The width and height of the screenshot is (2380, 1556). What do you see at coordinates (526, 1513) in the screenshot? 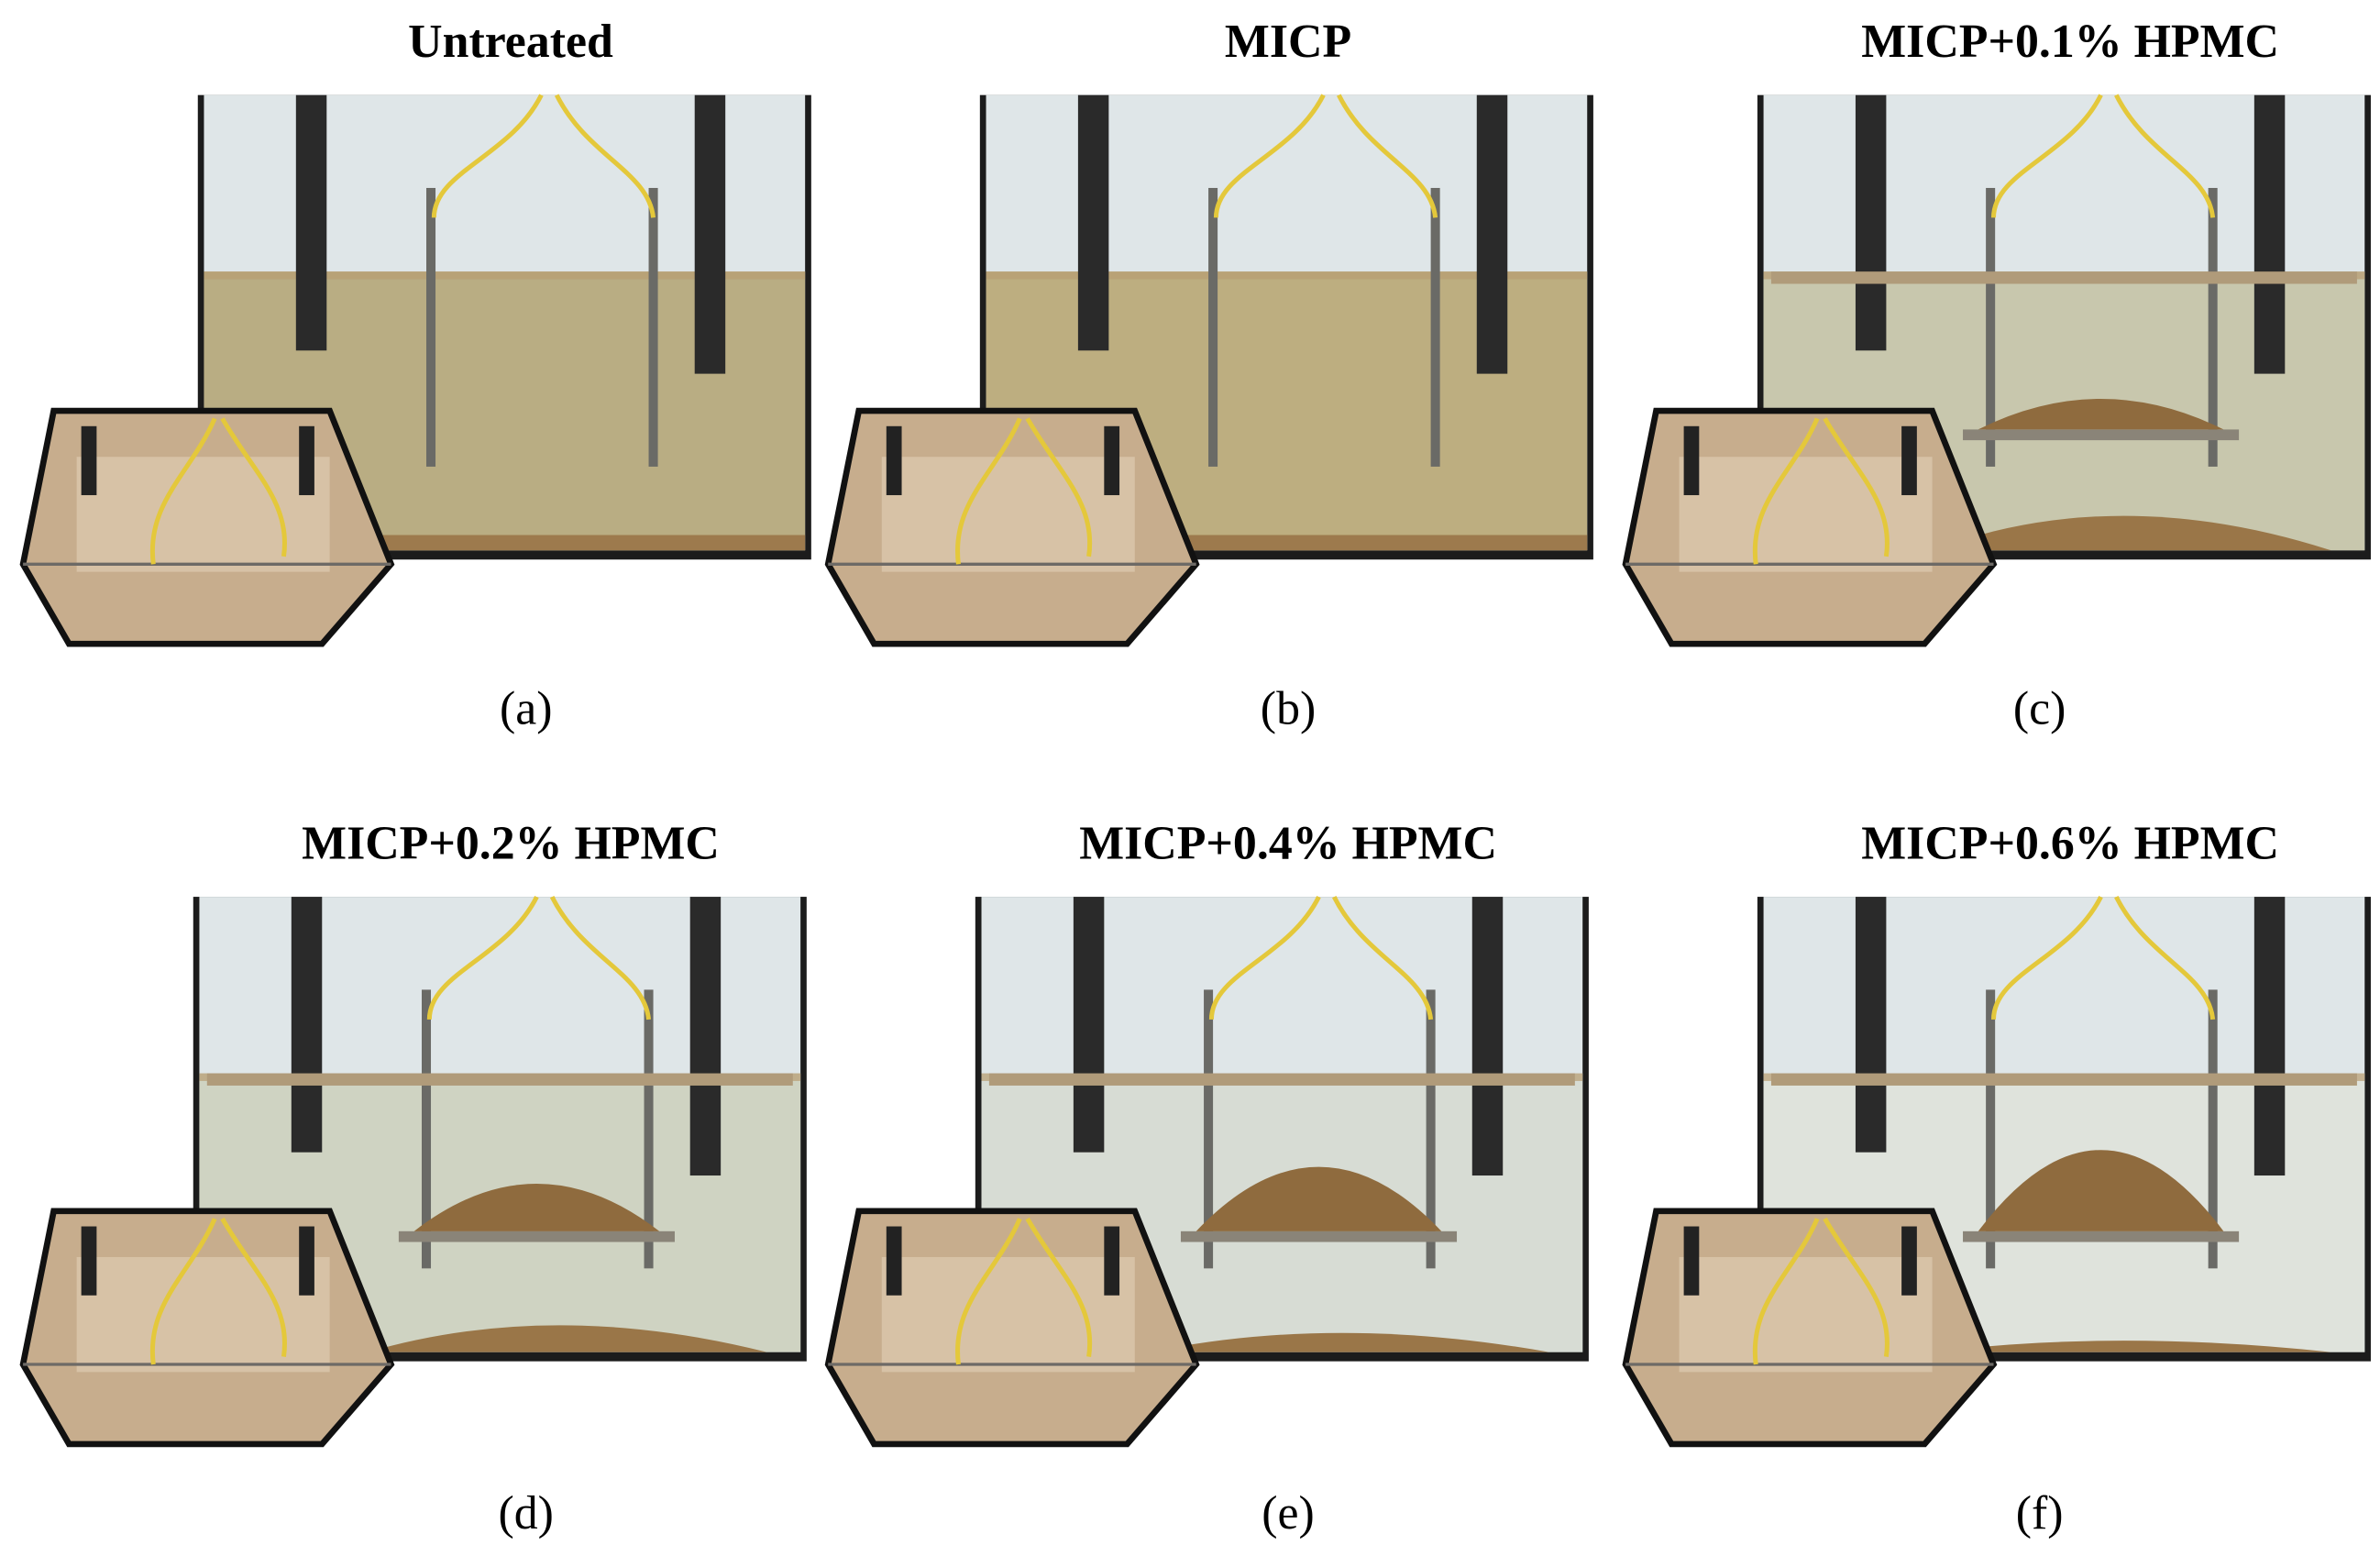
I see `panel-label: (d)` at bounding box center [526, 1513].